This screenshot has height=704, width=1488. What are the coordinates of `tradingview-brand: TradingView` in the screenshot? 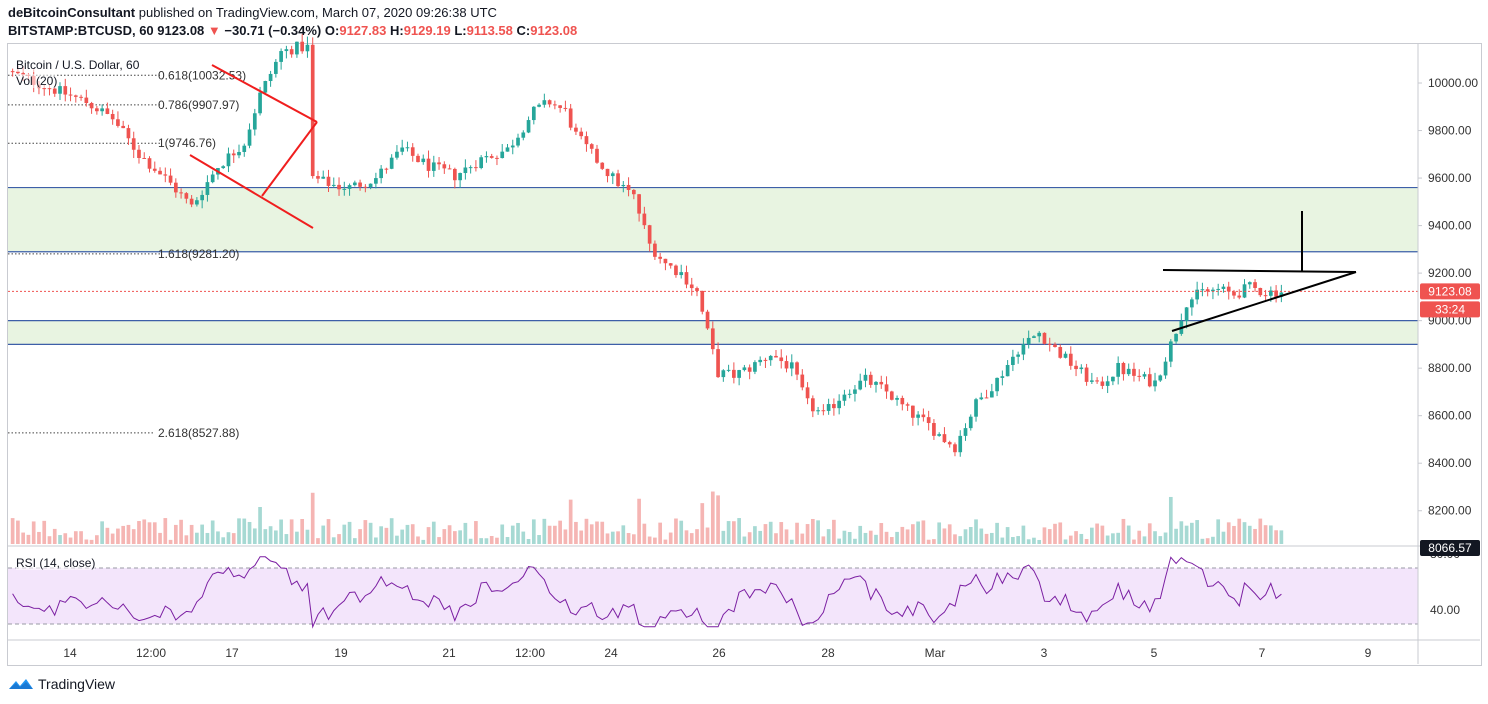 It's located at (61, 684).